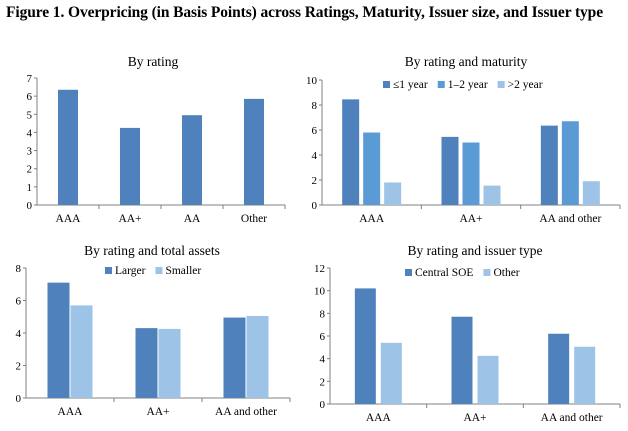 This screenshot has height=431, width=628. What do you see at coordinates (192, 219) in the screenshot?
I see `x-tick-label: AA` at bounding box center [192, 219].